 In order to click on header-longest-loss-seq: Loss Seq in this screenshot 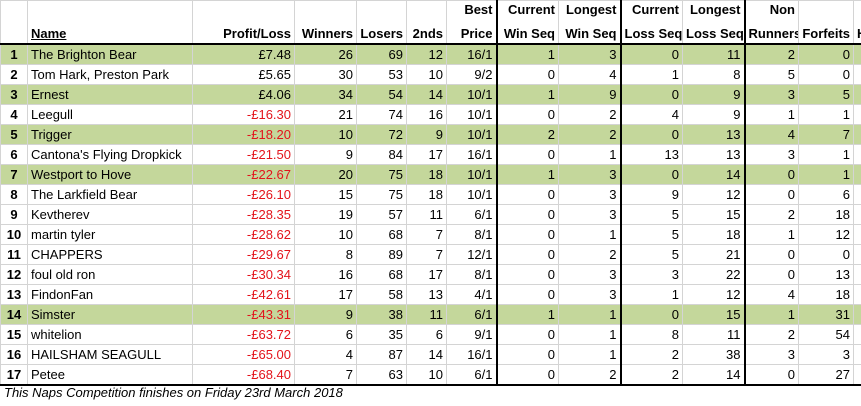, I will do `click(714, 33)`.